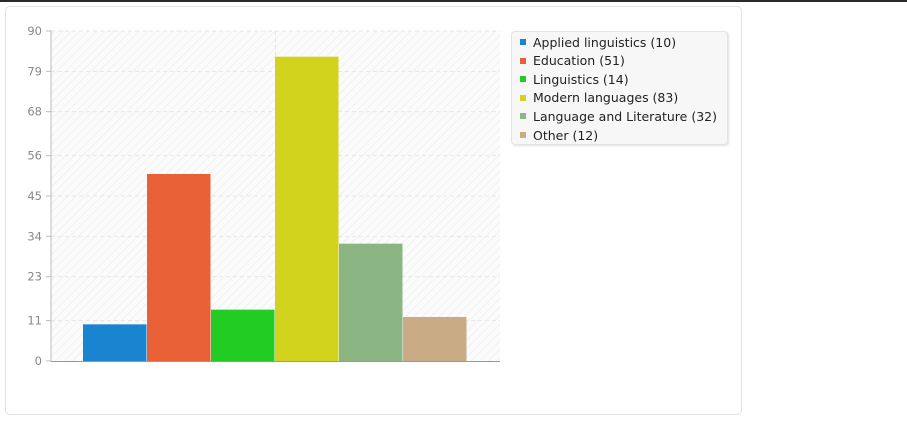 Image resolution: width=907 pixels, height=421 pixels. Describe the element at coordinates (453, 1) in the screenshot. I see `top-border` at that location.